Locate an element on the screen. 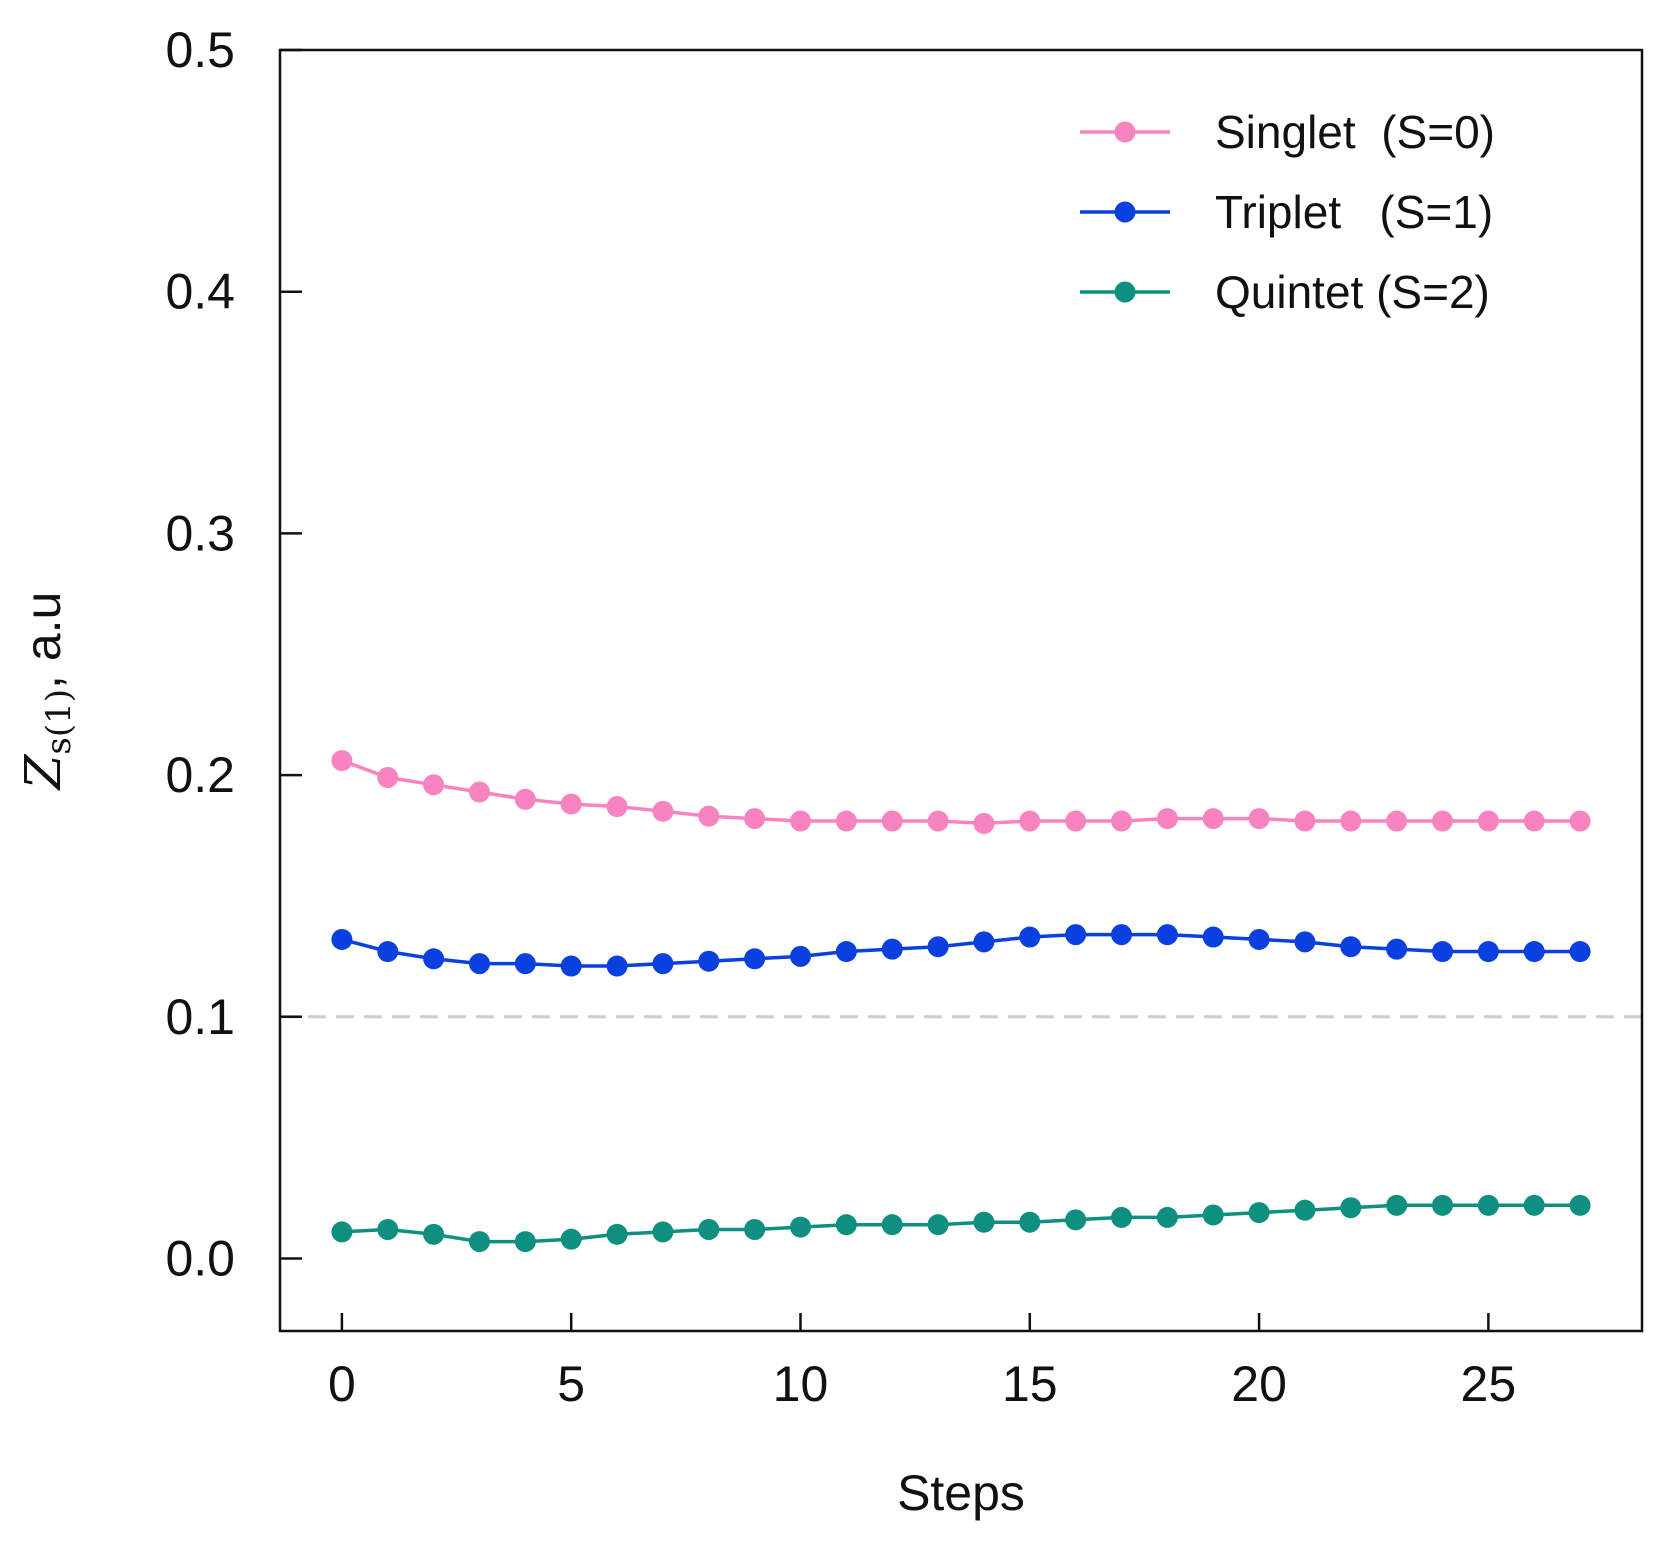 The width and height of the screenshot is (1664, 1552). y-axis-label: Zs(1), a.u is located at coordinates (46, 692).